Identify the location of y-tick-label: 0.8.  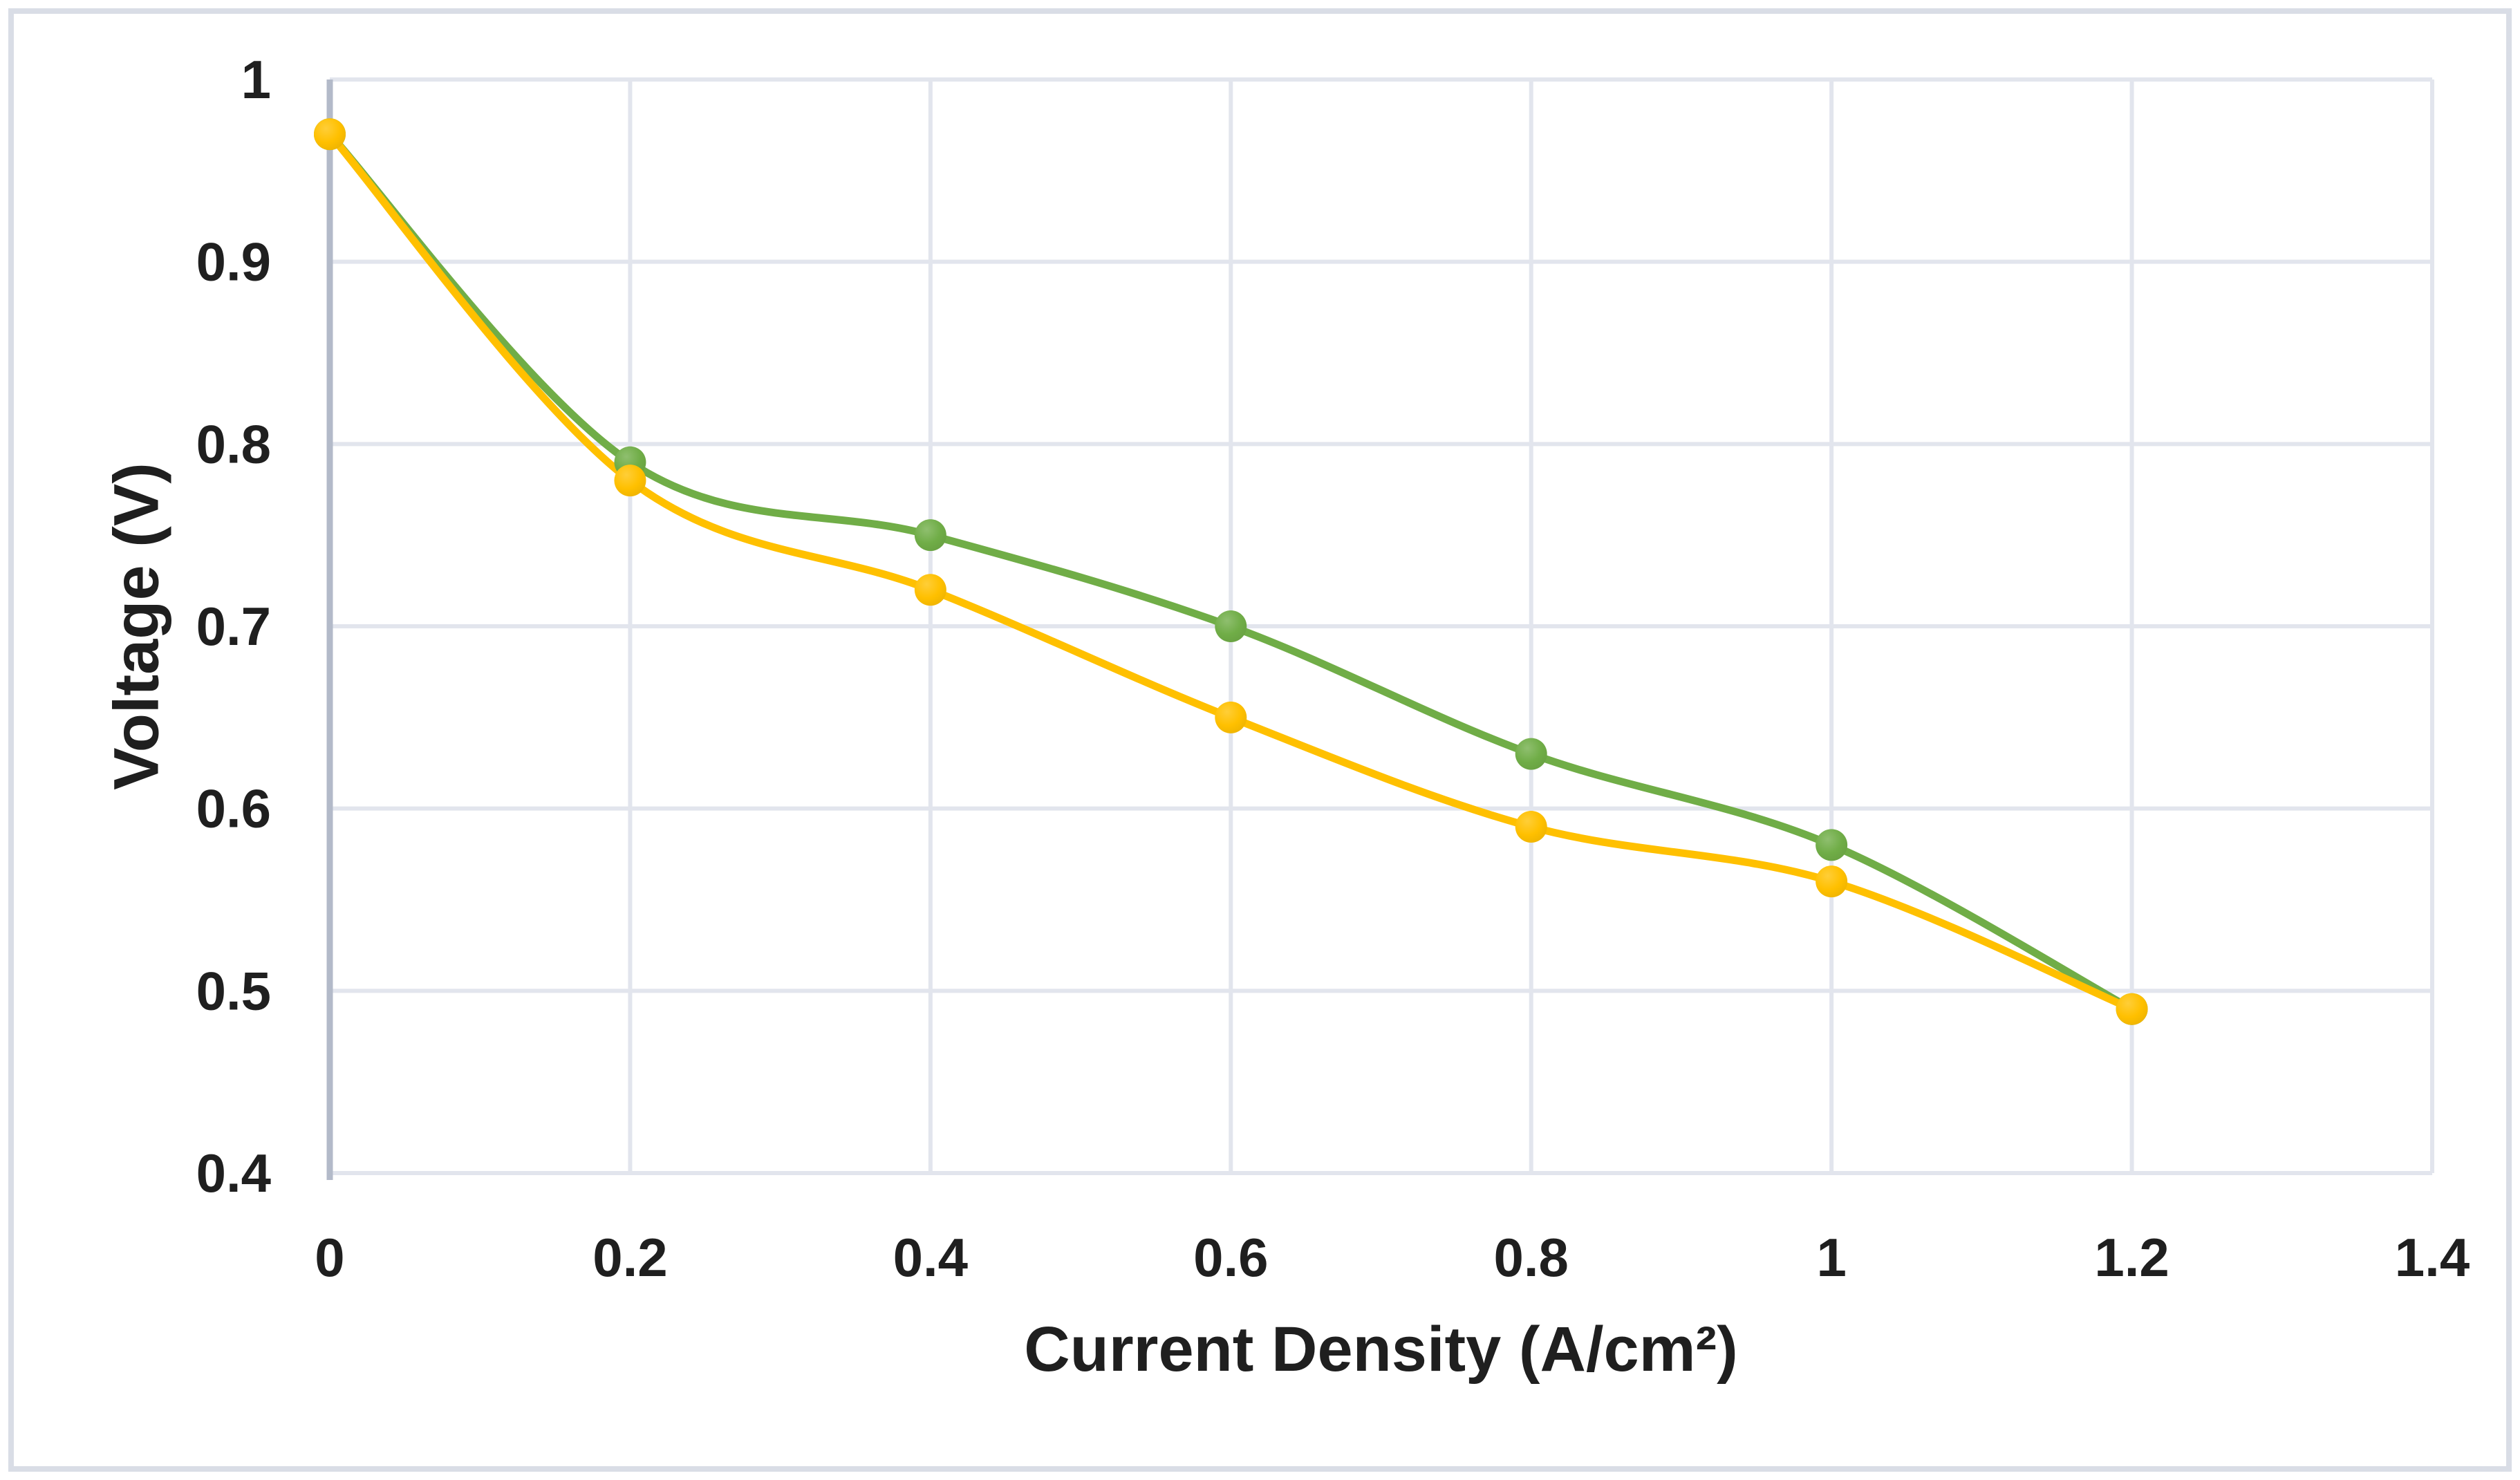
(233, 443).